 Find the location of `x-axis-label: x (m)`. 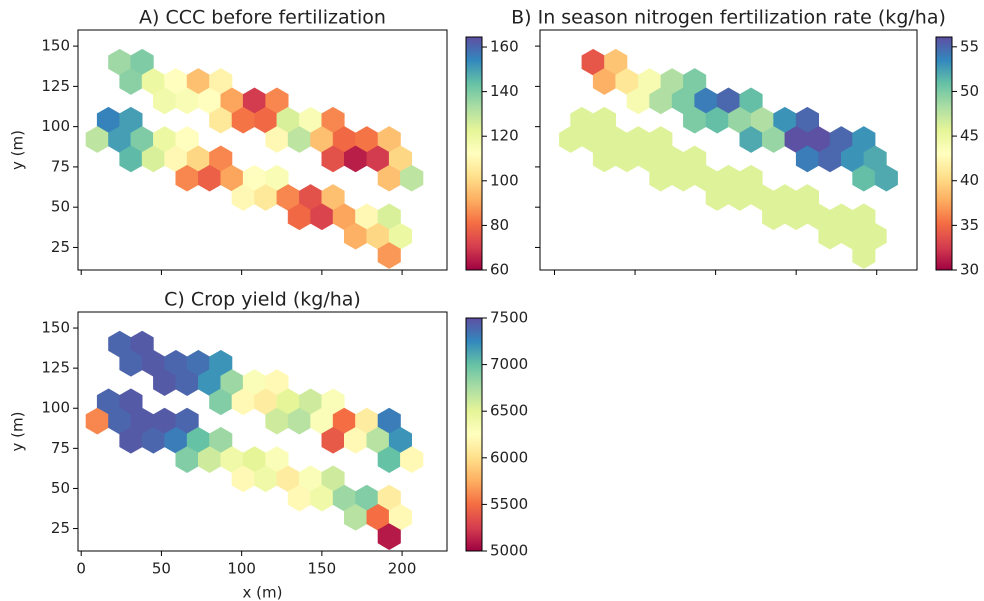

x-axis-label: x (m) is located at coordinates (263, 592).